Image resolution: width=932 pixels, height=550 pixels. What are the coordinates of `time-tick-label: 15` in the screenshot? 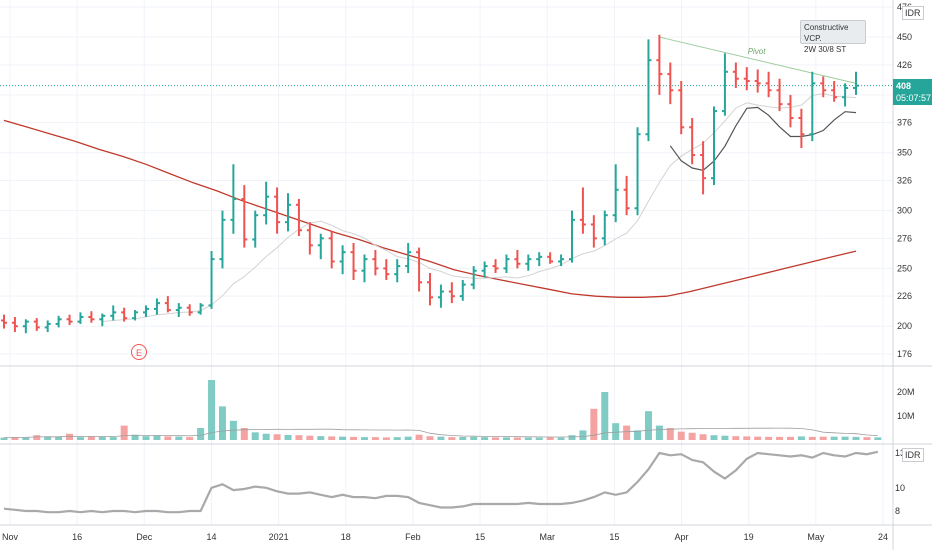 It's located at (480, 537).